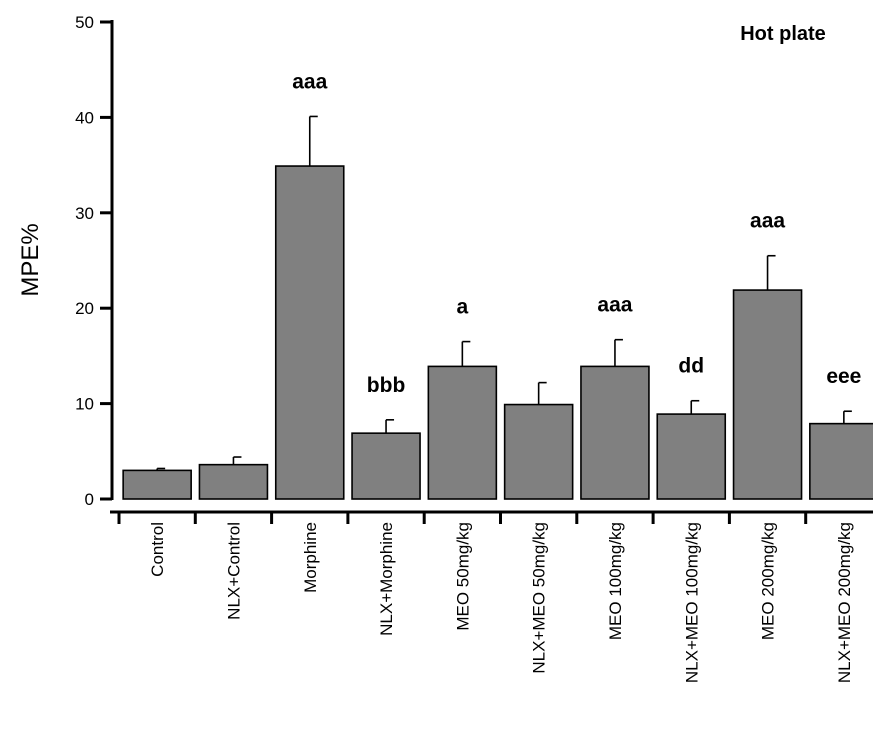  What do you see at coordinates (84, 308) in the screenshot?
I see `y-tick-label: 20` at bounding box center [84, 308].